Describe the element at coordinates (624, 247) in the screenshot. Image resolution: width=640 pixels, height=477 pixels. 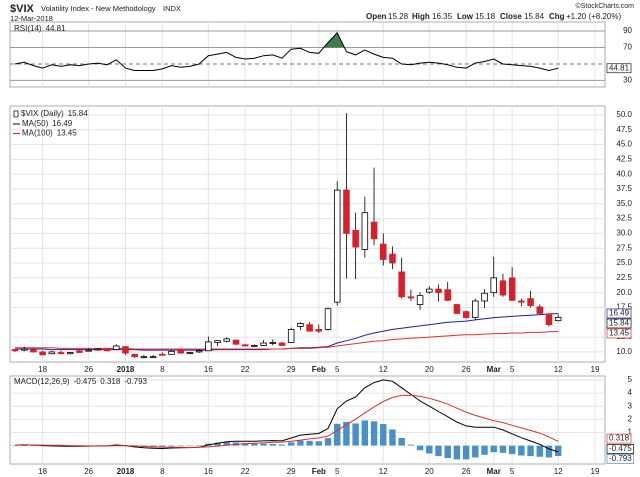
I see `y-tick-label: 27.5` at that location.